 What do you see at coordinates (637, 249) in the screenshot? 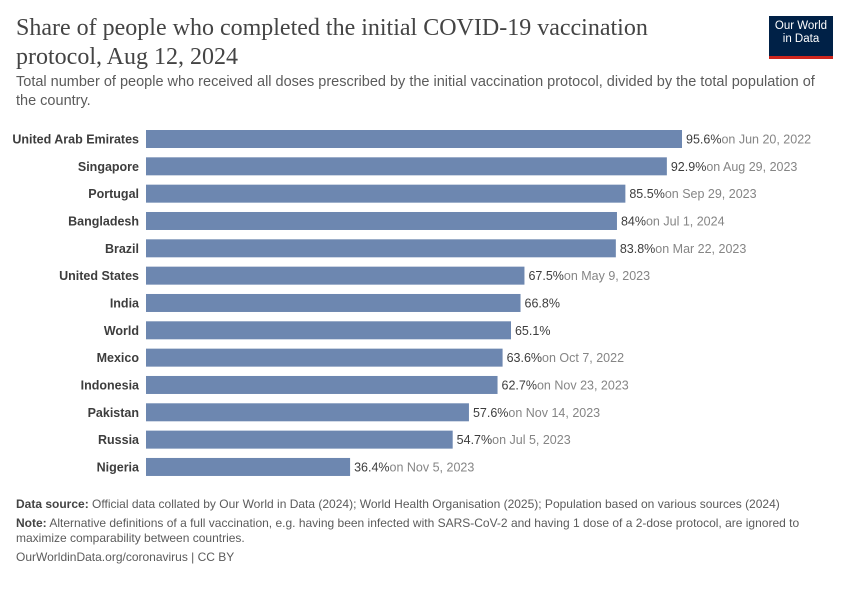
I see `value-label: 83.8%` at bounding box center [637, 249].